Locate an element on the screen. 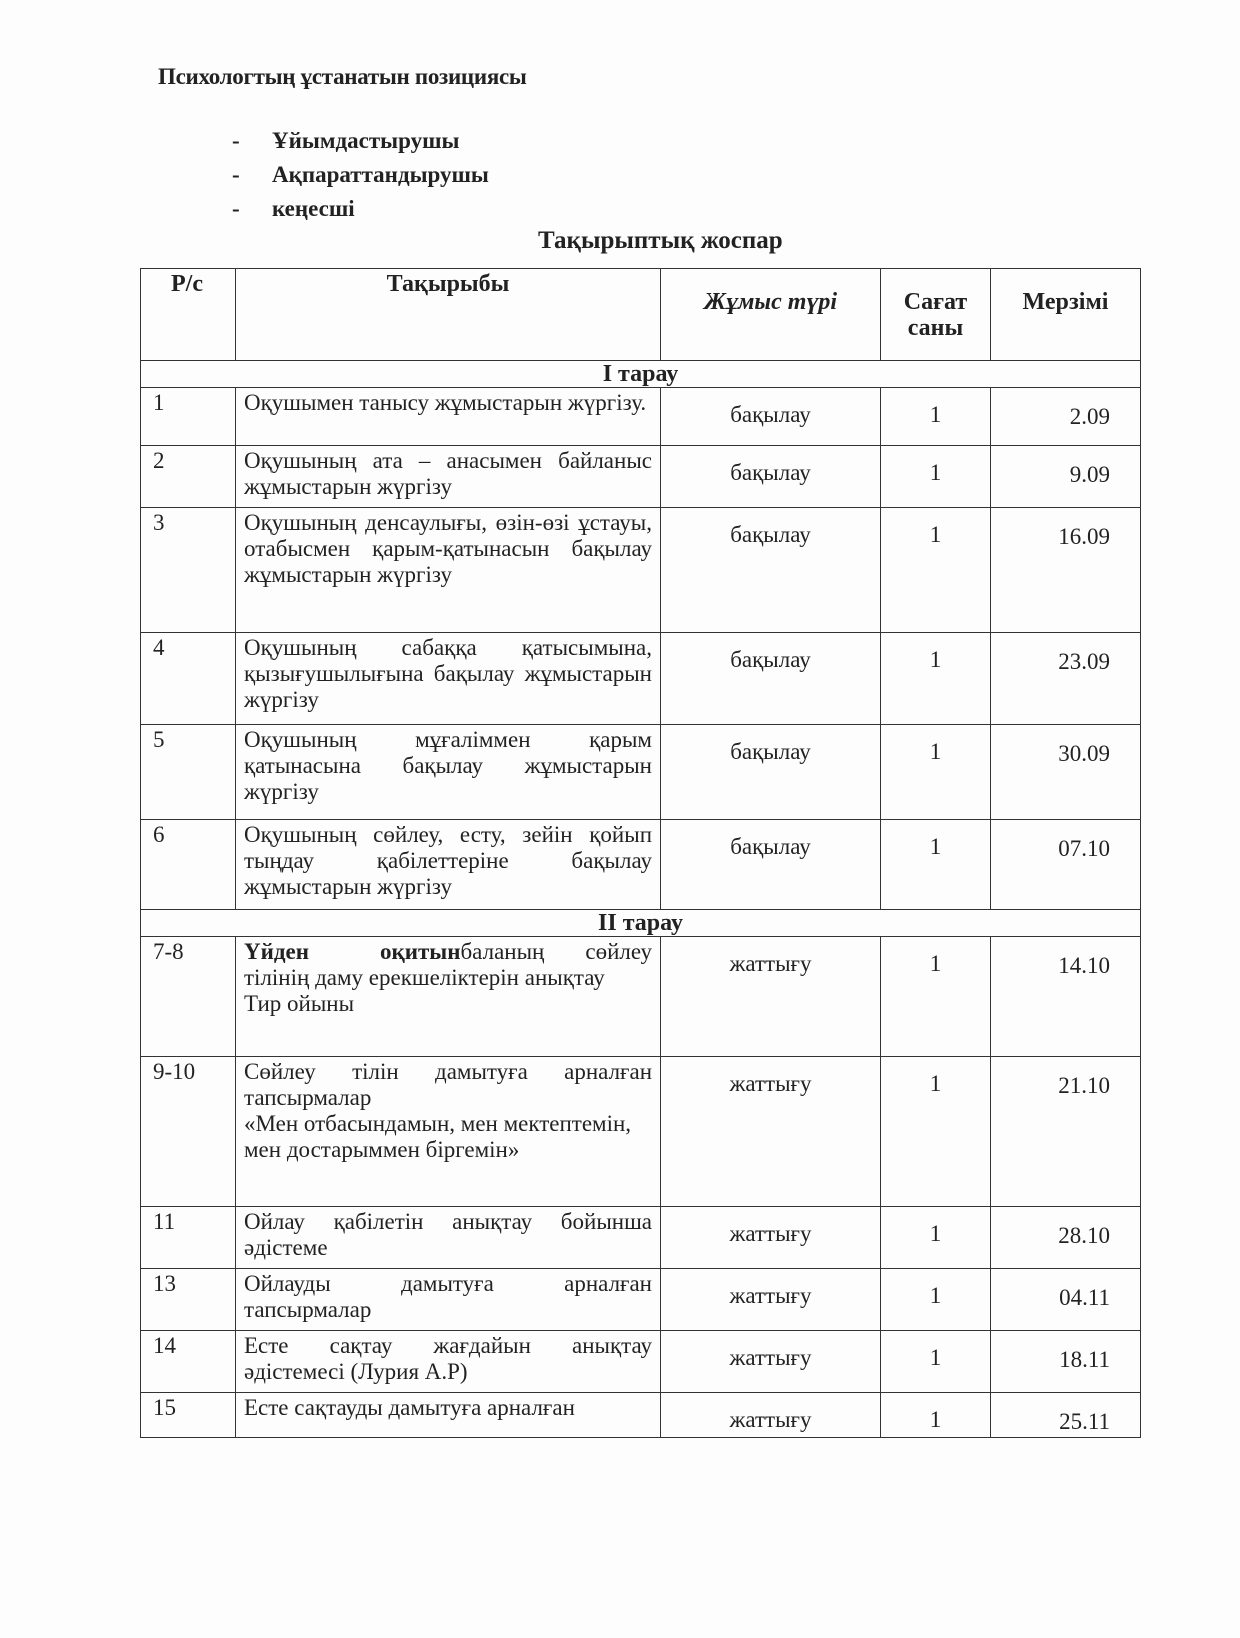  section-title: II тарау is located at coordinates (640, 923).